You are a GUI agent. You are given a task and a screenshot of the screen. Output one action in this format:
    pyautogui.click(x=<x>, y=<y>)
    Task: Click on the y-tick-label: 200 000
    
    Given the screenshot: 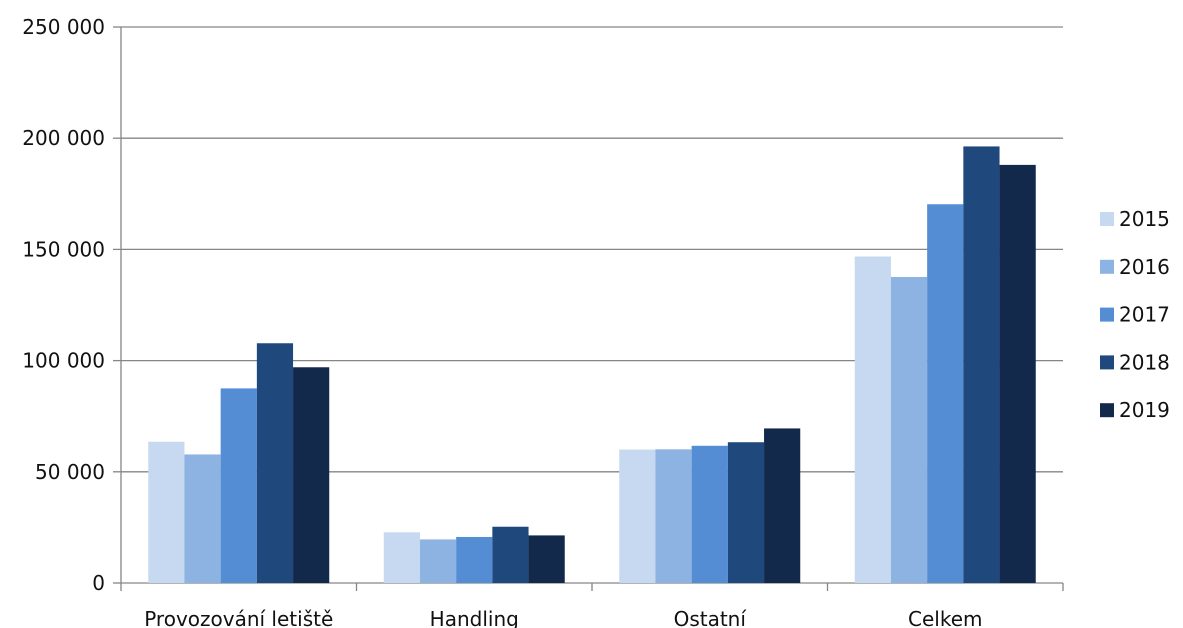 What is the action you would take?
    pyautogui.click(x=63, y=138)
    